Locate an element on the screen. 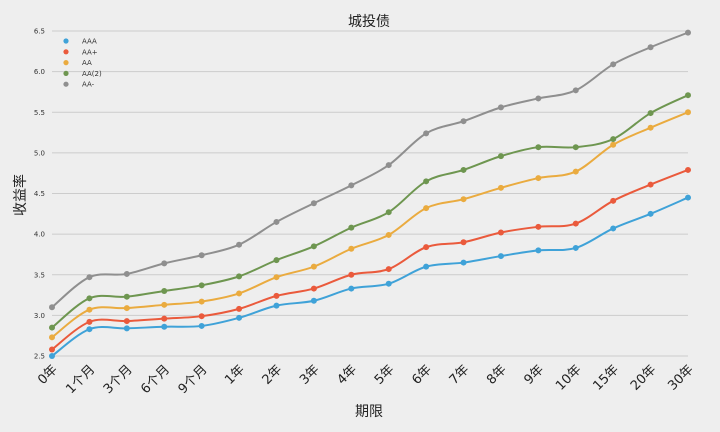 This screenshot has width=720, height=432. y-tick-label: 6.5 is located at coordinates (39, 32).